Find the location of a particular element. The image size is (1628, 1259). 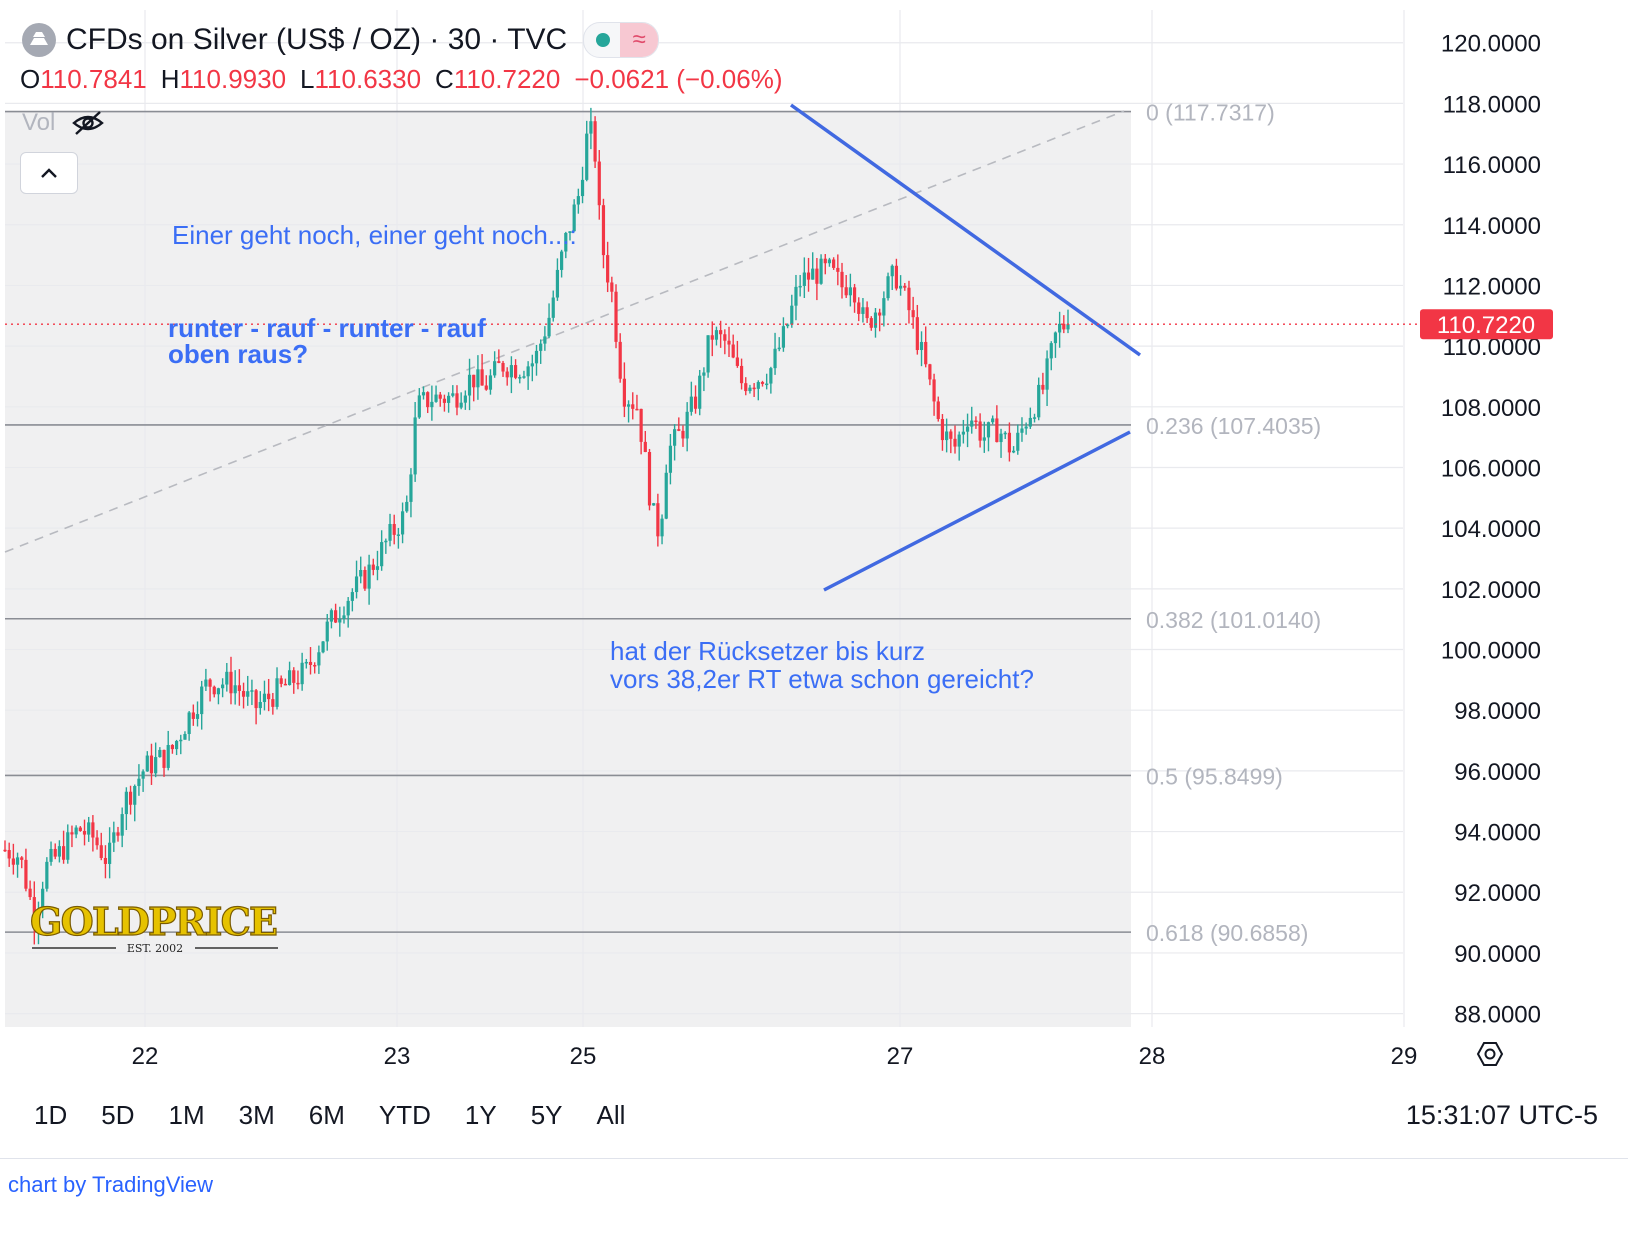

symbol-title: CFDs on Silver (US$ / OZ) · 30 · TVC is located at coordinates (317, 39).